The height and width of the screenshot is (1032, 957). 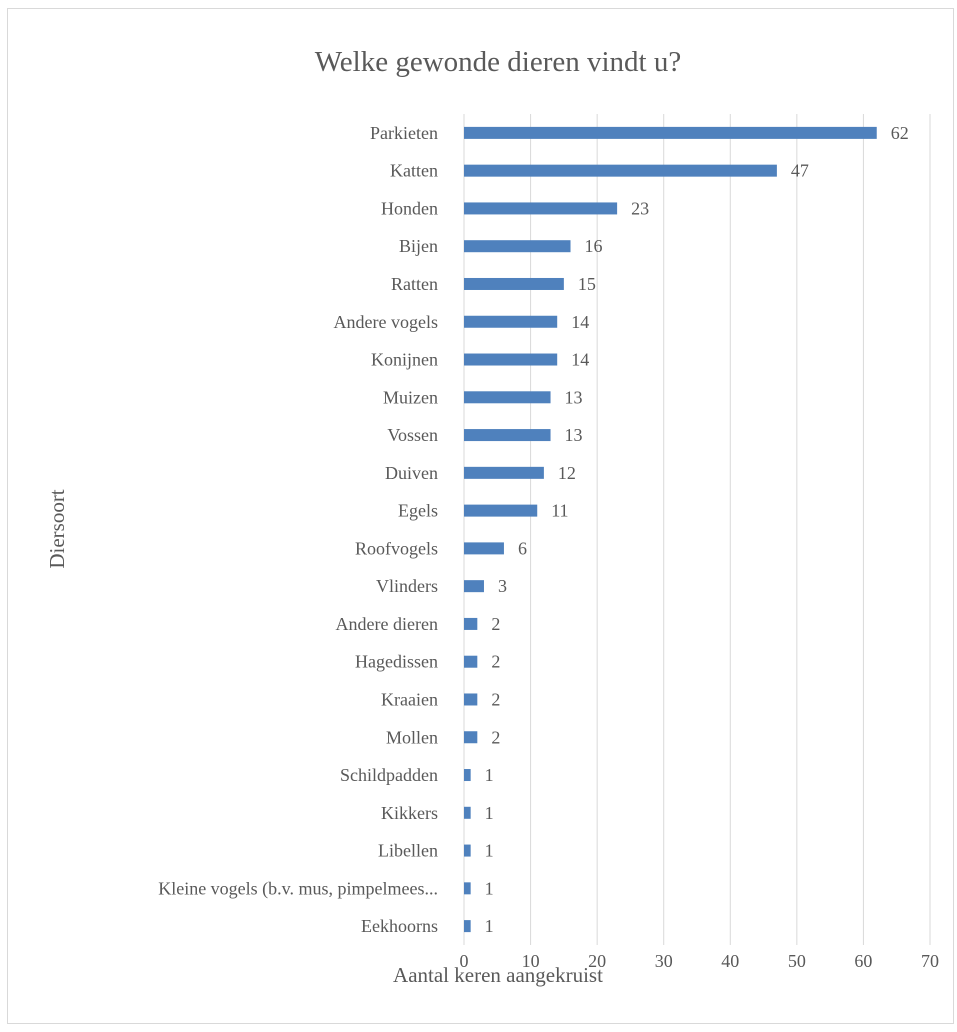 I want to click on data-label: 12, so click(x=567, y=473).